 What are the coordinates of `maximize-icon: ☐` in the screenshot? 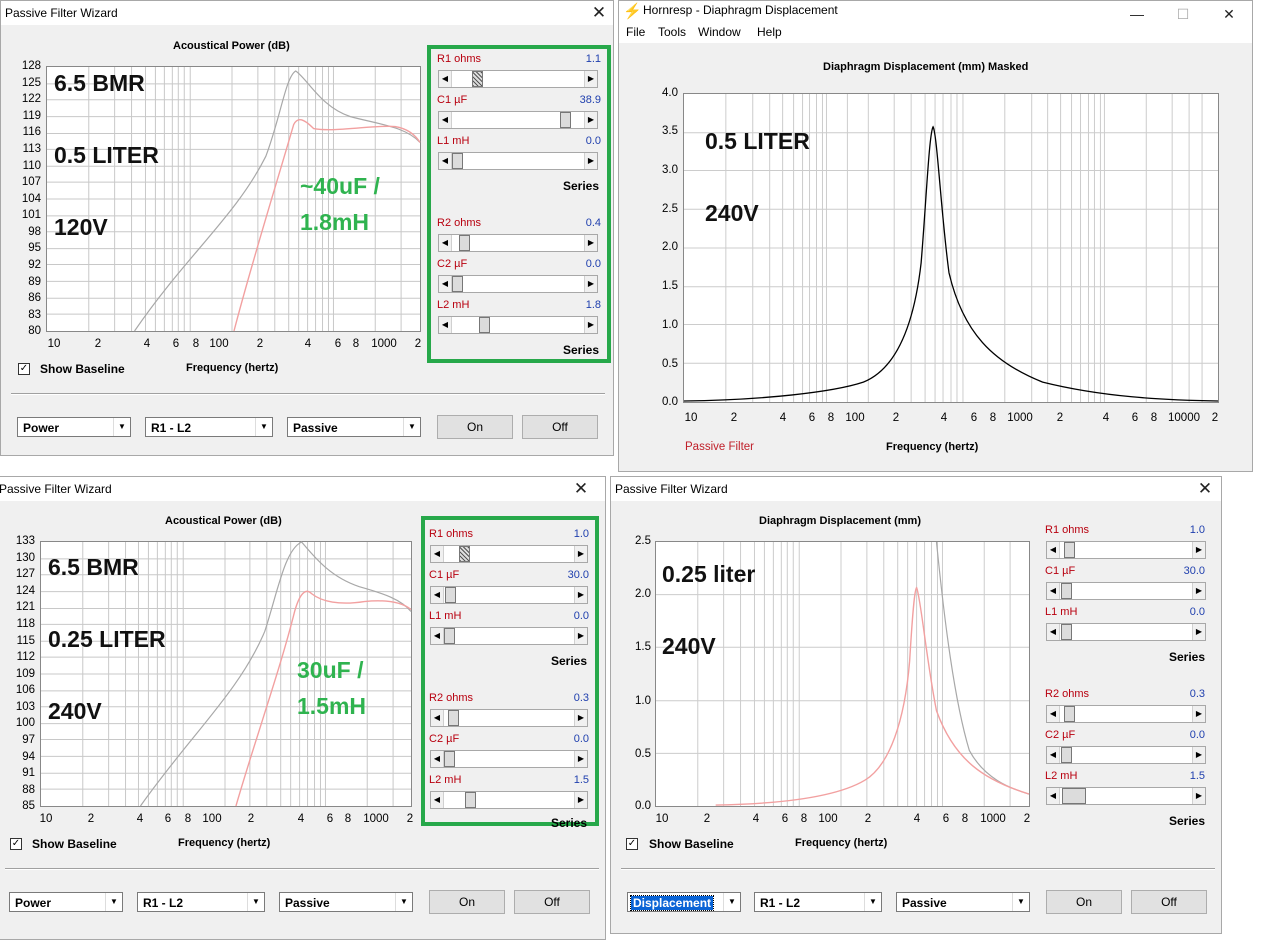 It's located at (1183, 14).